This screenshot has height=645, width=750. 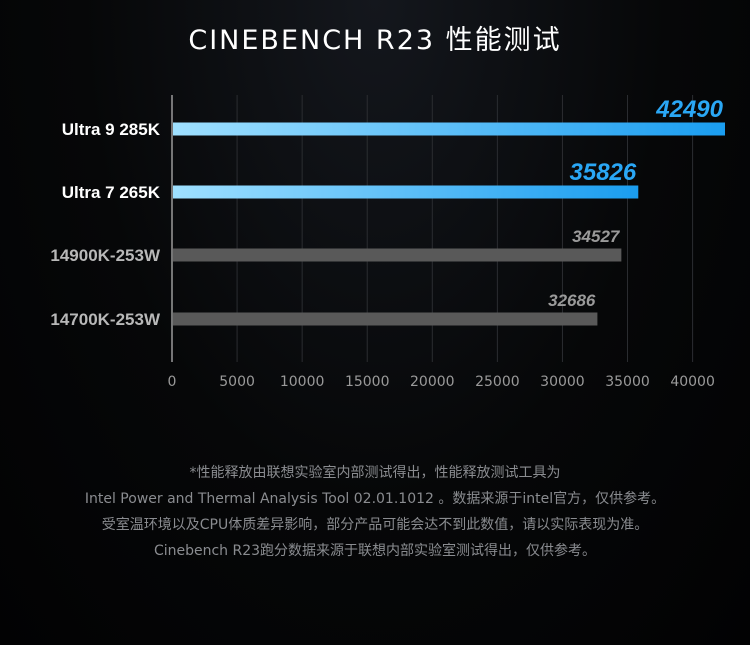 What do you see at coordinates (375, 525) in the screenshot?
I see `footnote-line-3: 受室温环境以及CPU体质差异影响，部分产品可能会达不到此数值，请以实际表现为准。` at bounding box center [375, 525].